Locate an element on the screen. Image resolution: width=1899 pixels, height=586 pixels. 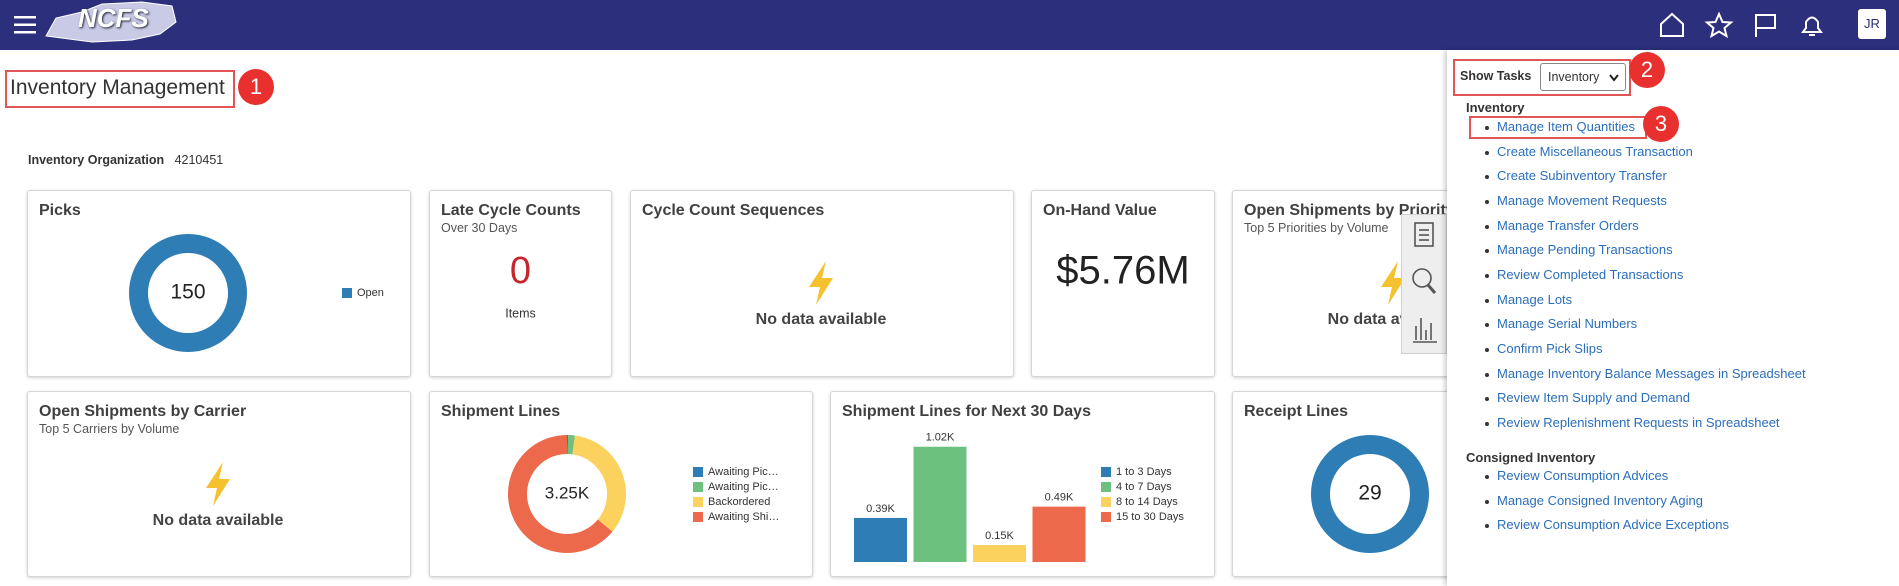
side-toolbar is located at coordinates (1424, 284).